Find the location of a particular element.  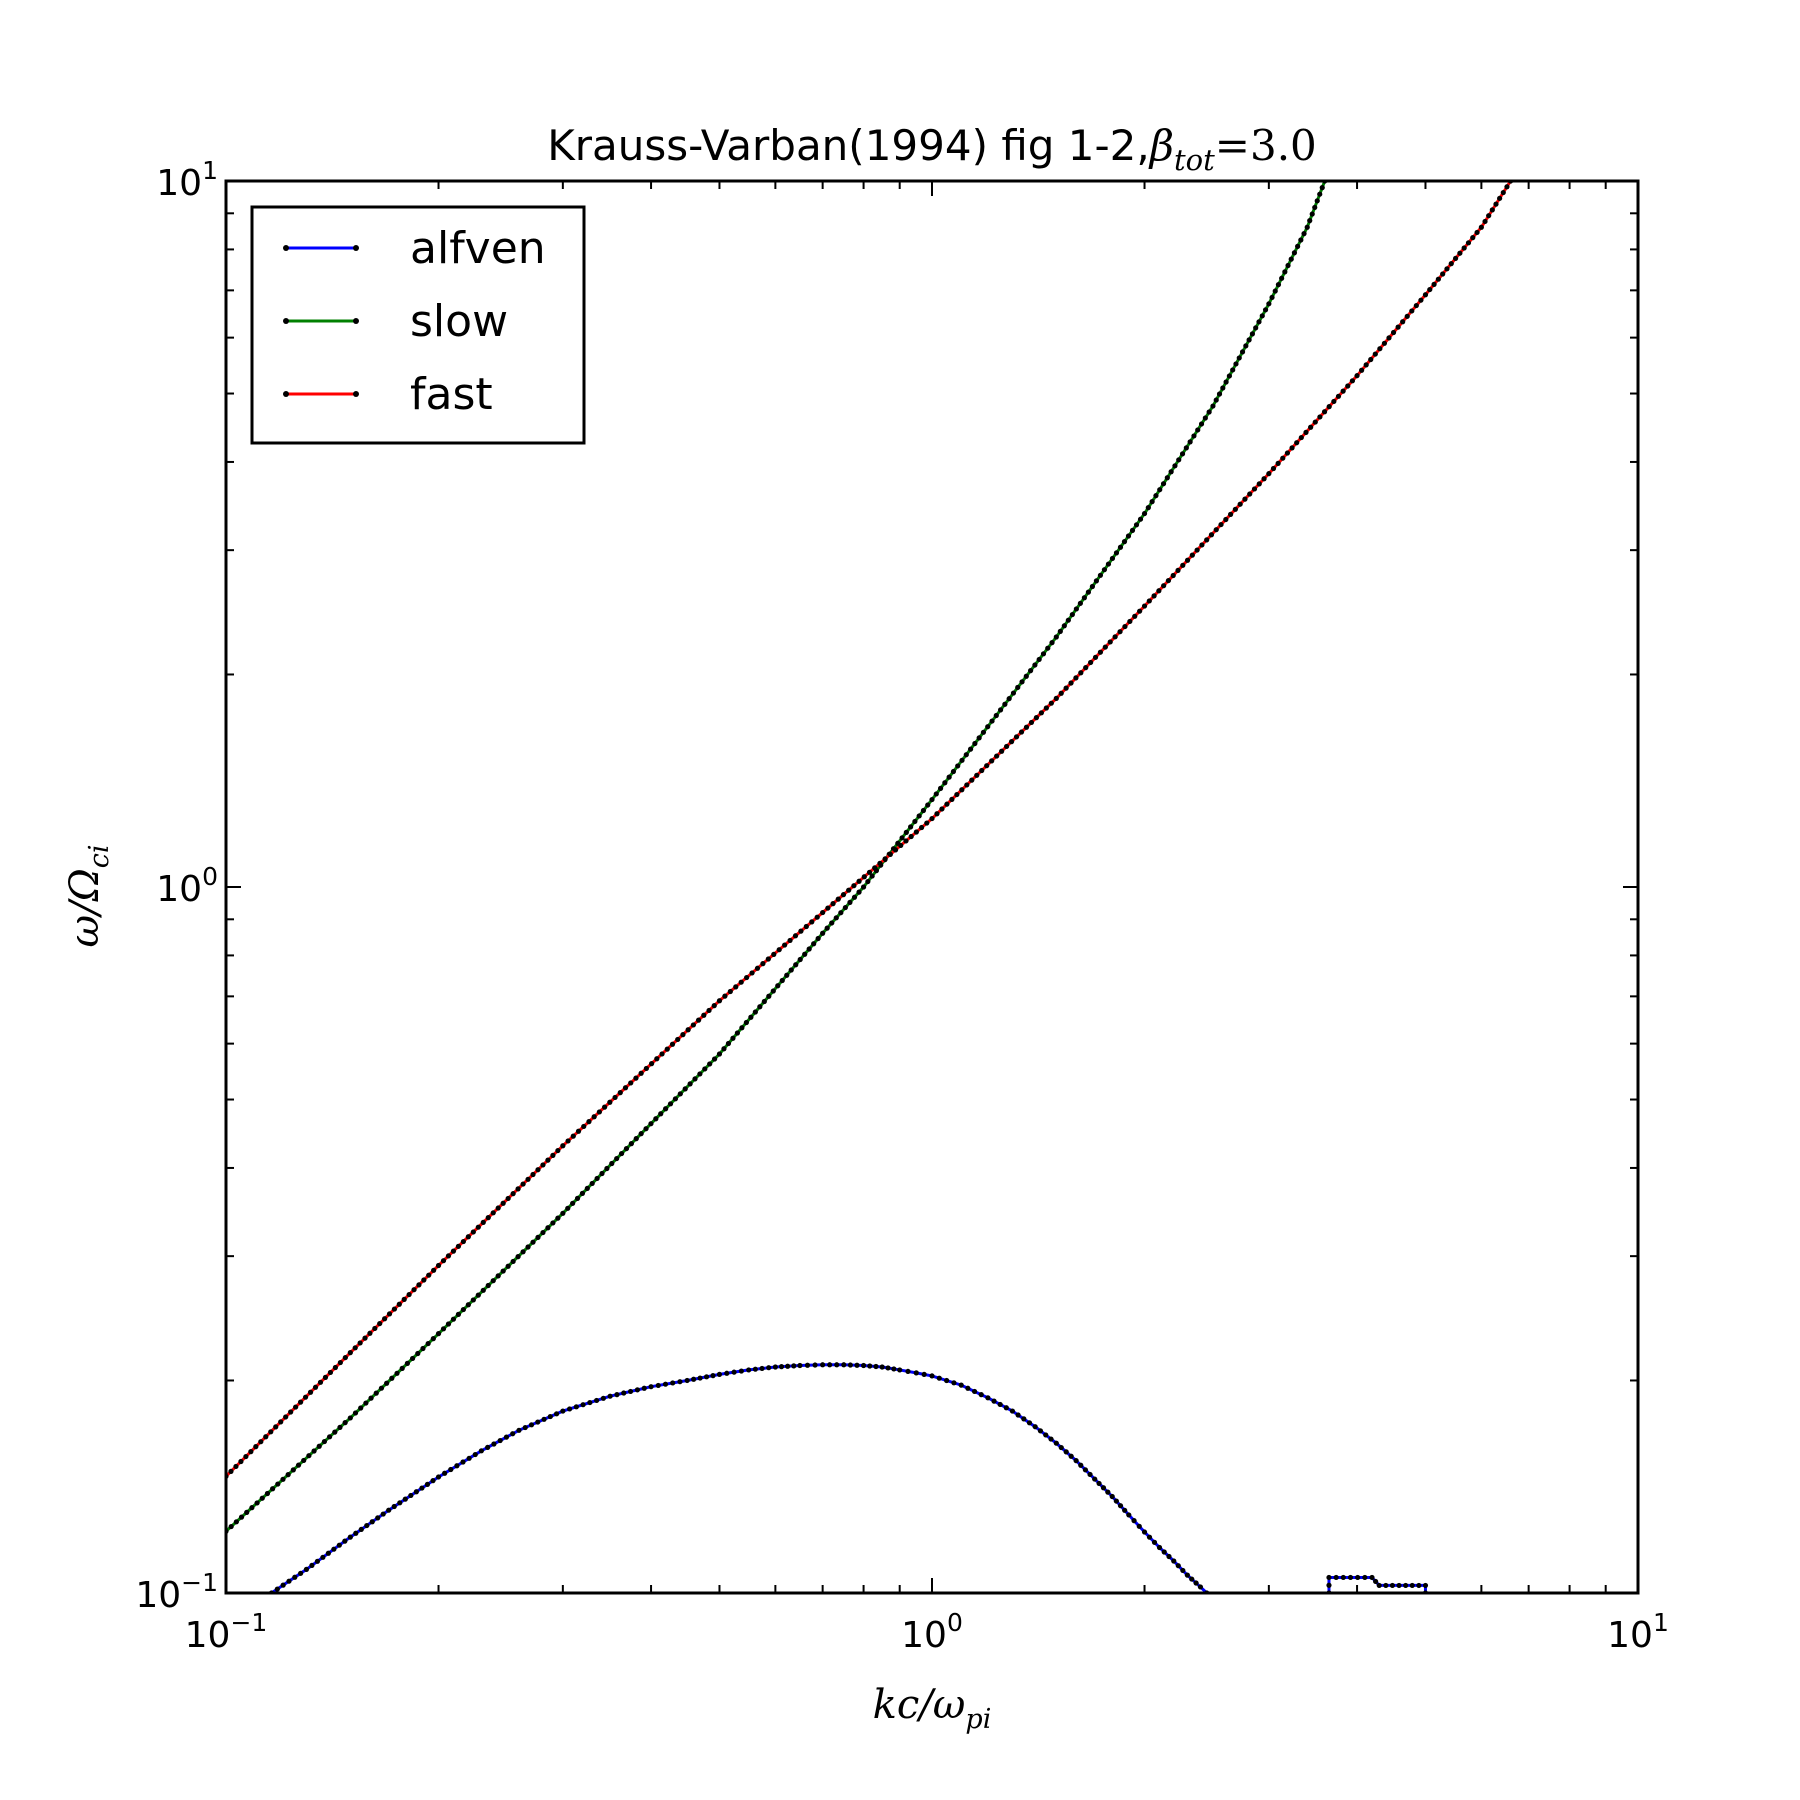

y-axis-label: ω/Ωci is located at coordinates (88, 895).